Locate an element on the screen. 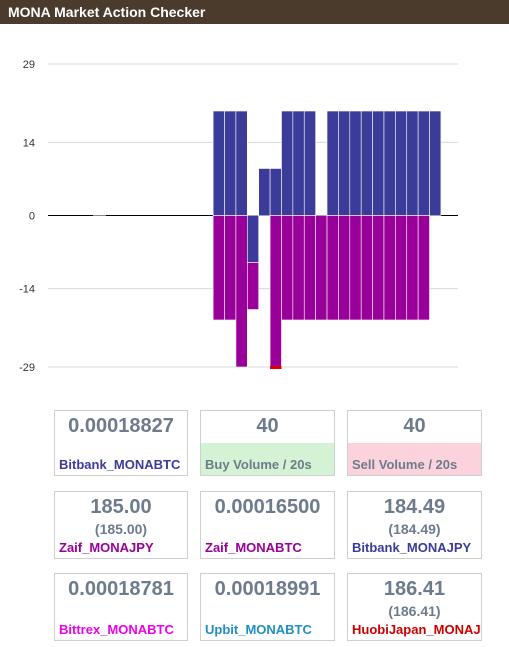  y-tick-label: 14 is located at coordinates (29, 143).